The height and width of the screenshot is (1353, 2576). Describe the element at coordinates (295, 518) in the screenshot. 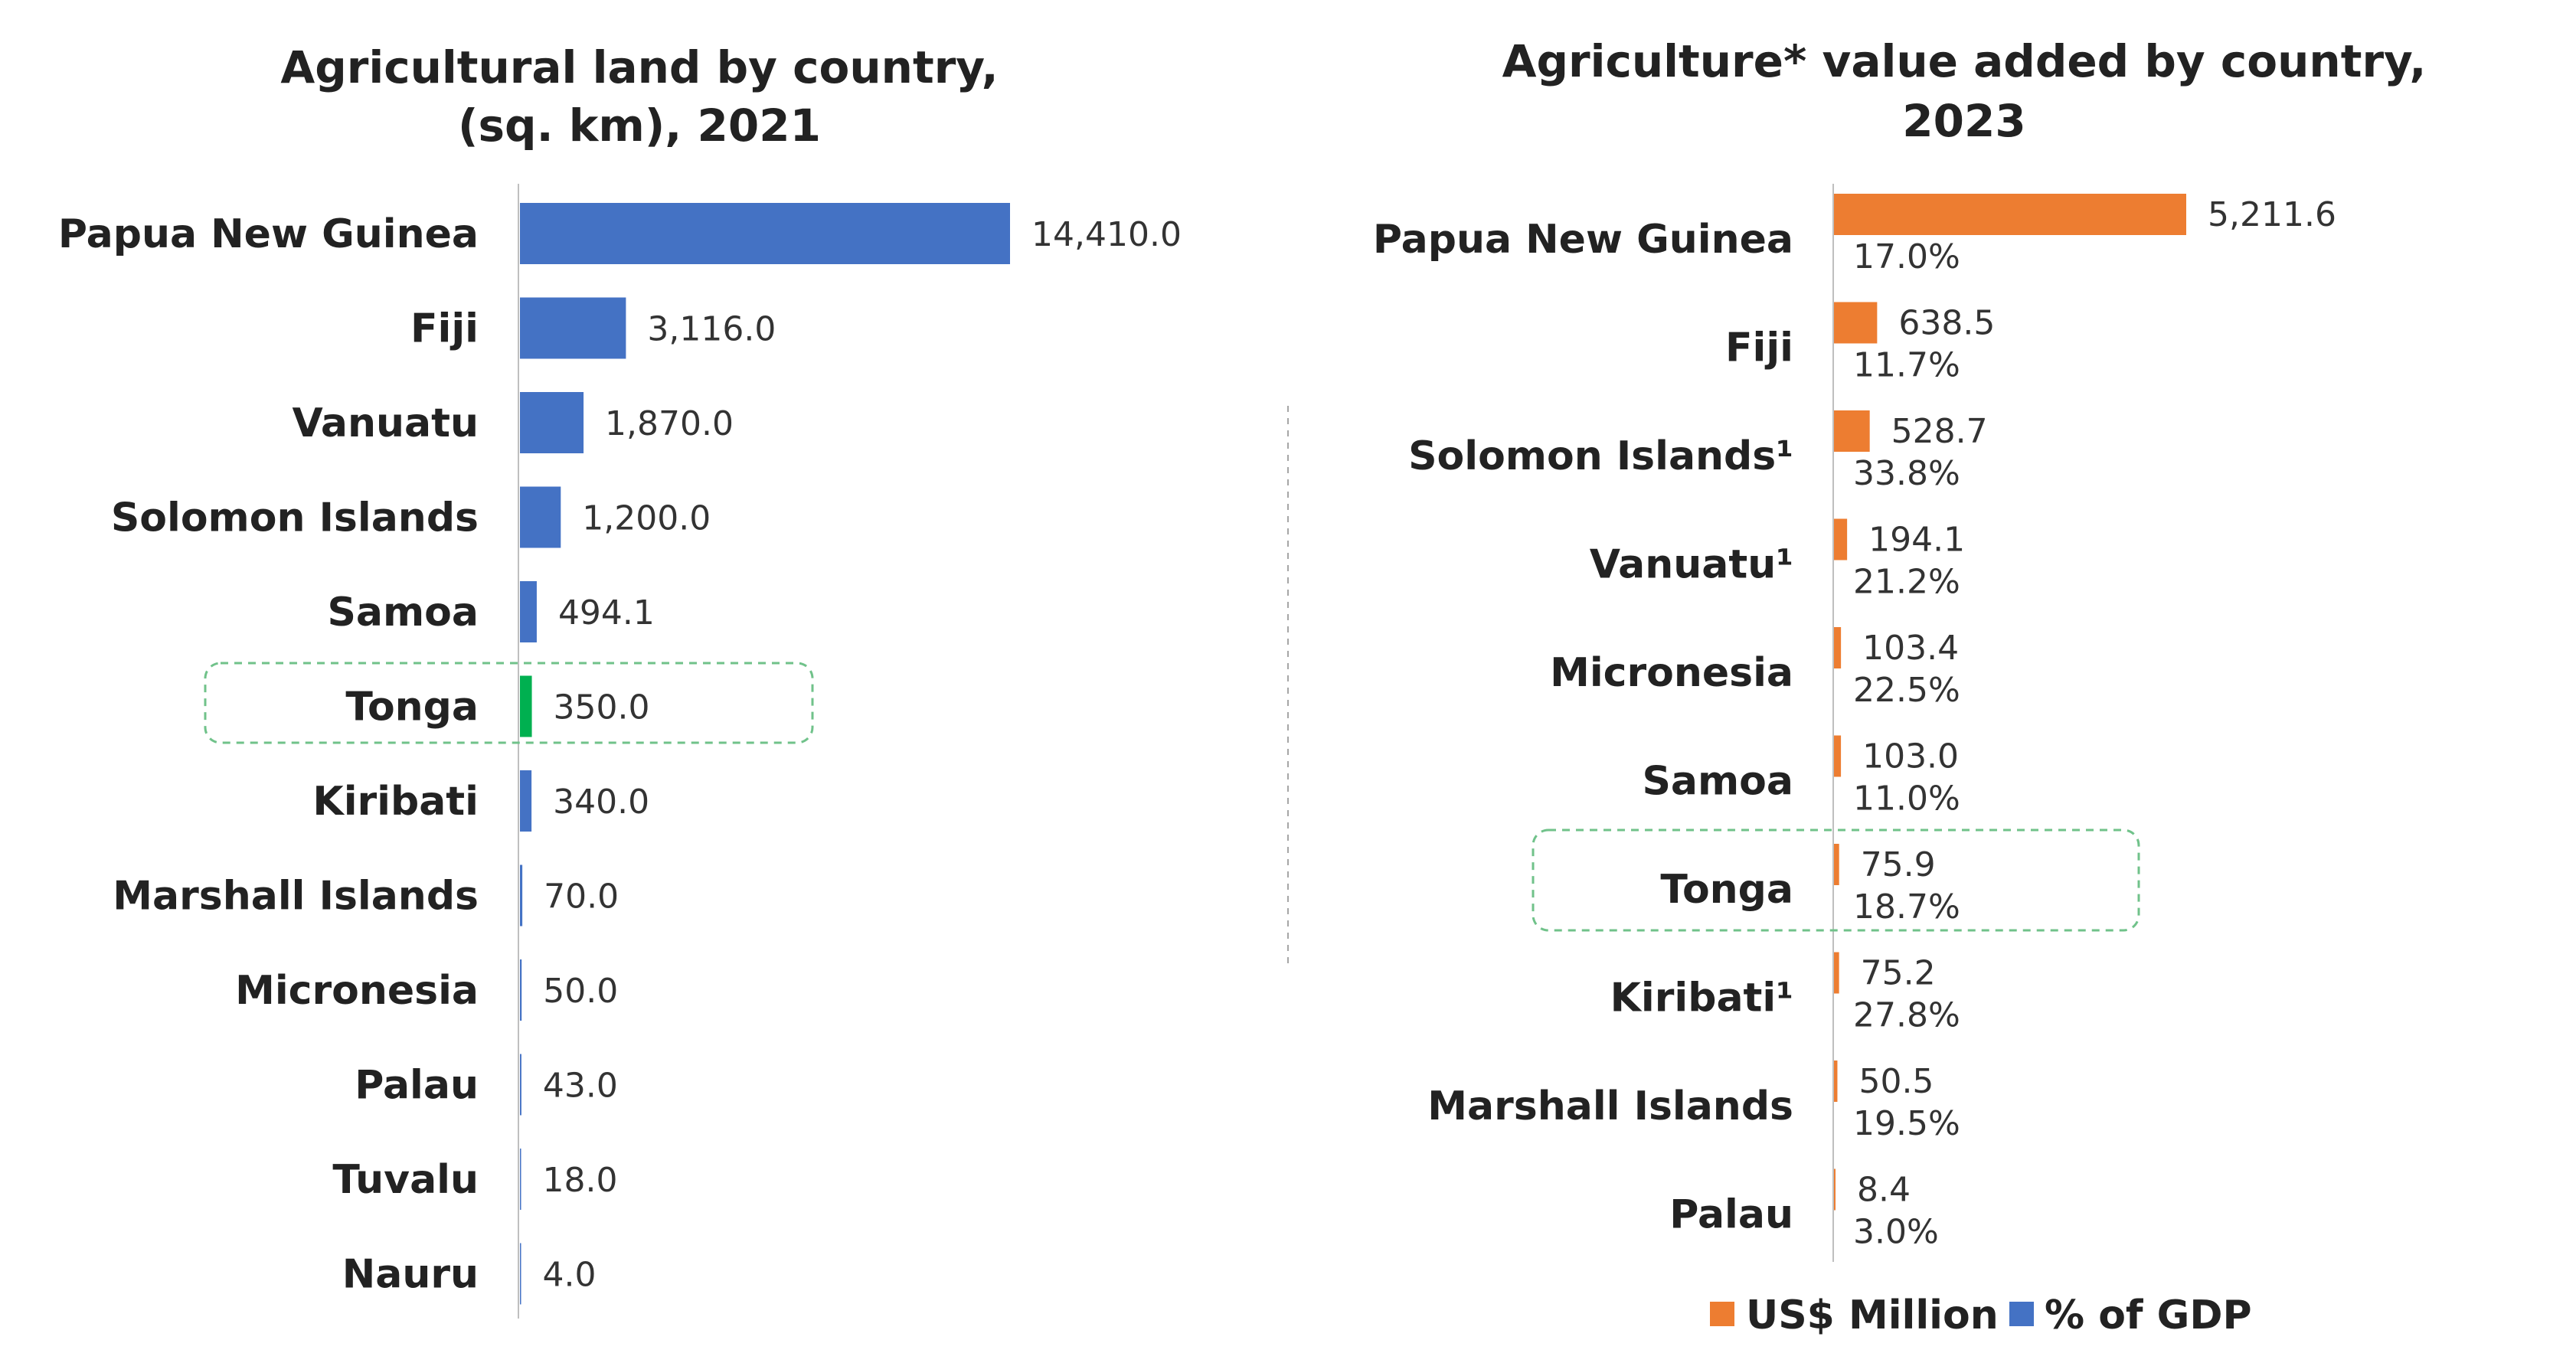

I see `left-category-label-solomon-islands: Solomon Islands` at that location.